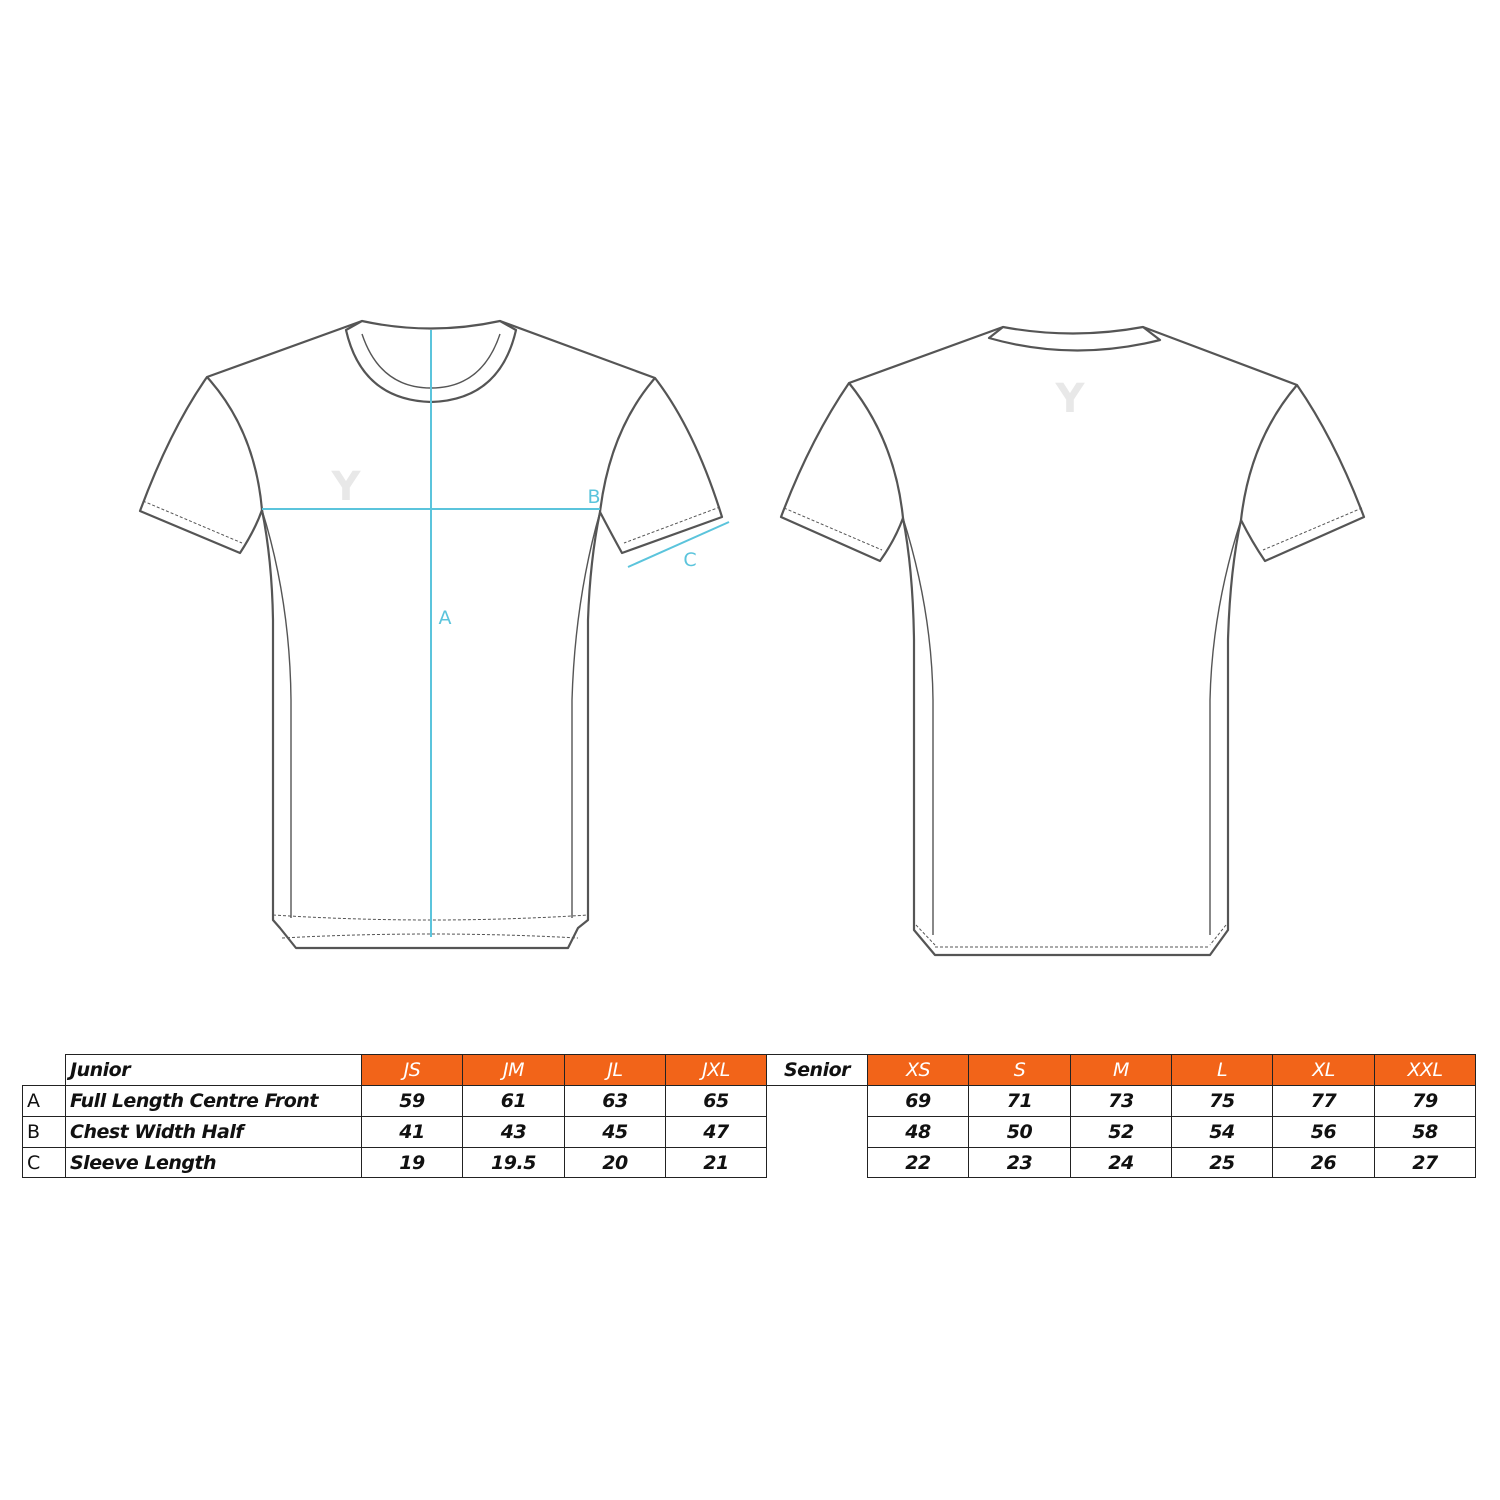 The width and height of the screenshot is (1500, 1500). Describe the element at coordinates (615, 1101) in the screenshot. I see `junior-value-cell: 63` at that location.